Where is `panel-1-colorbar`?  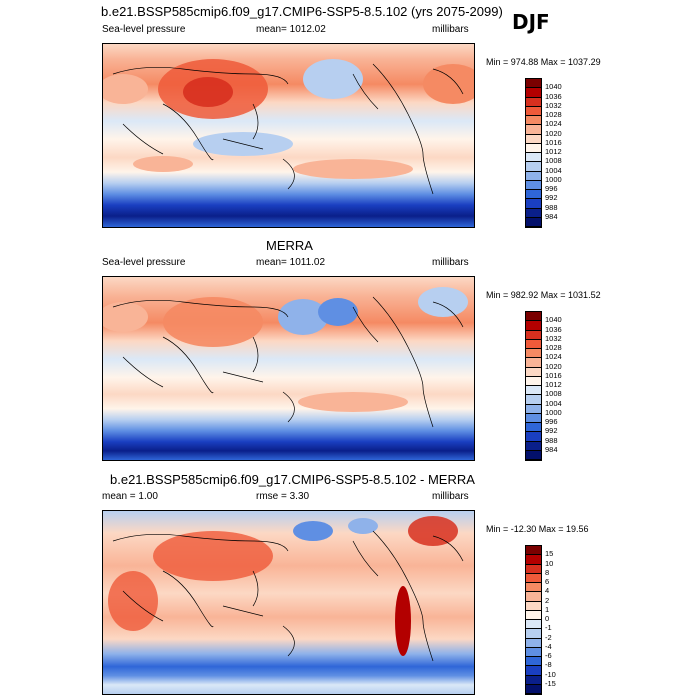 panel-1-colorbar is located at coordinates (533, 153).